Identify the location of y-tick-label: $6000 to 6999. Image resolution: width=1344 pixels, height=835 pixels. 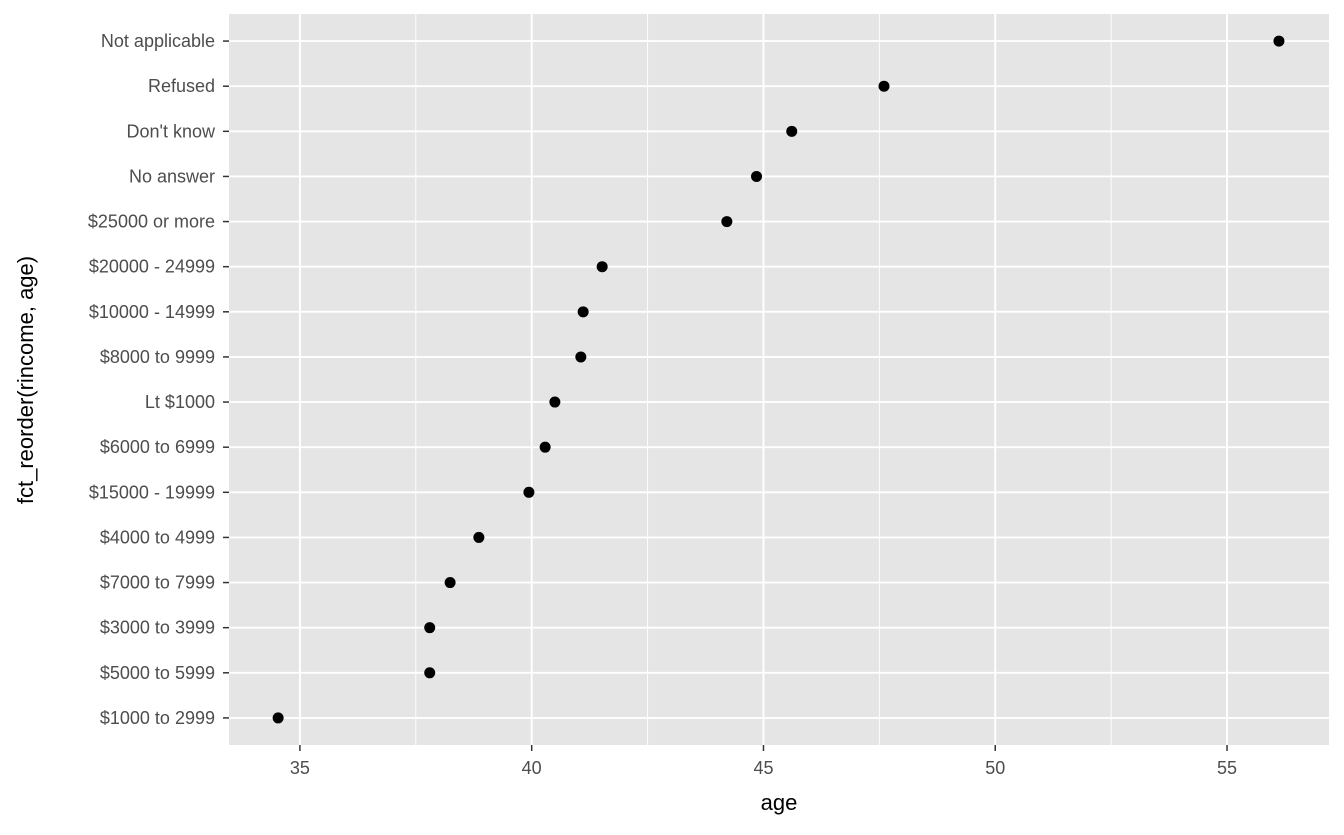
(157, 447).